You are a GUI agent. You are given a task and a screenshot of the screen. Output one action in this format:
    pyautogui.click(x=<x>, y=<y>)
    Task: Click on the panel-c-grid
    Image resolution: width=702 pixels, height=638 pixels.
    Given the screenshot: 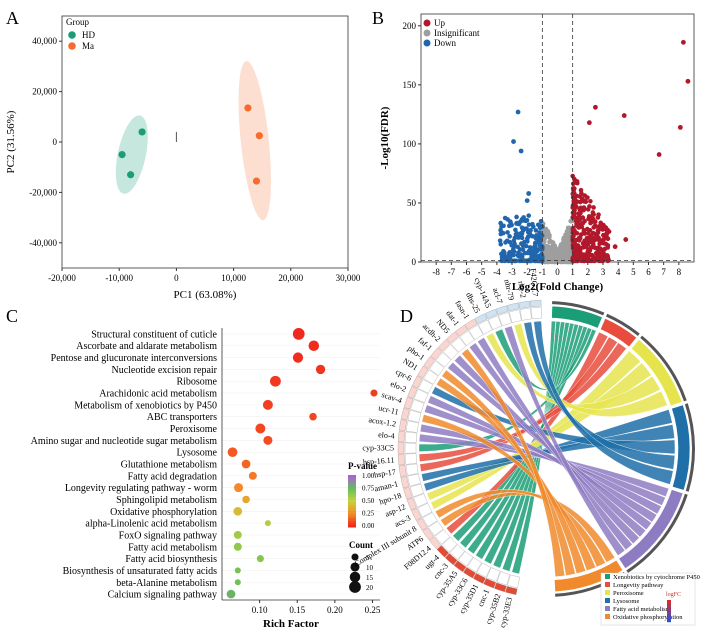 What is the action you would take?
    pyautogui.click(x=300, y=464)
    